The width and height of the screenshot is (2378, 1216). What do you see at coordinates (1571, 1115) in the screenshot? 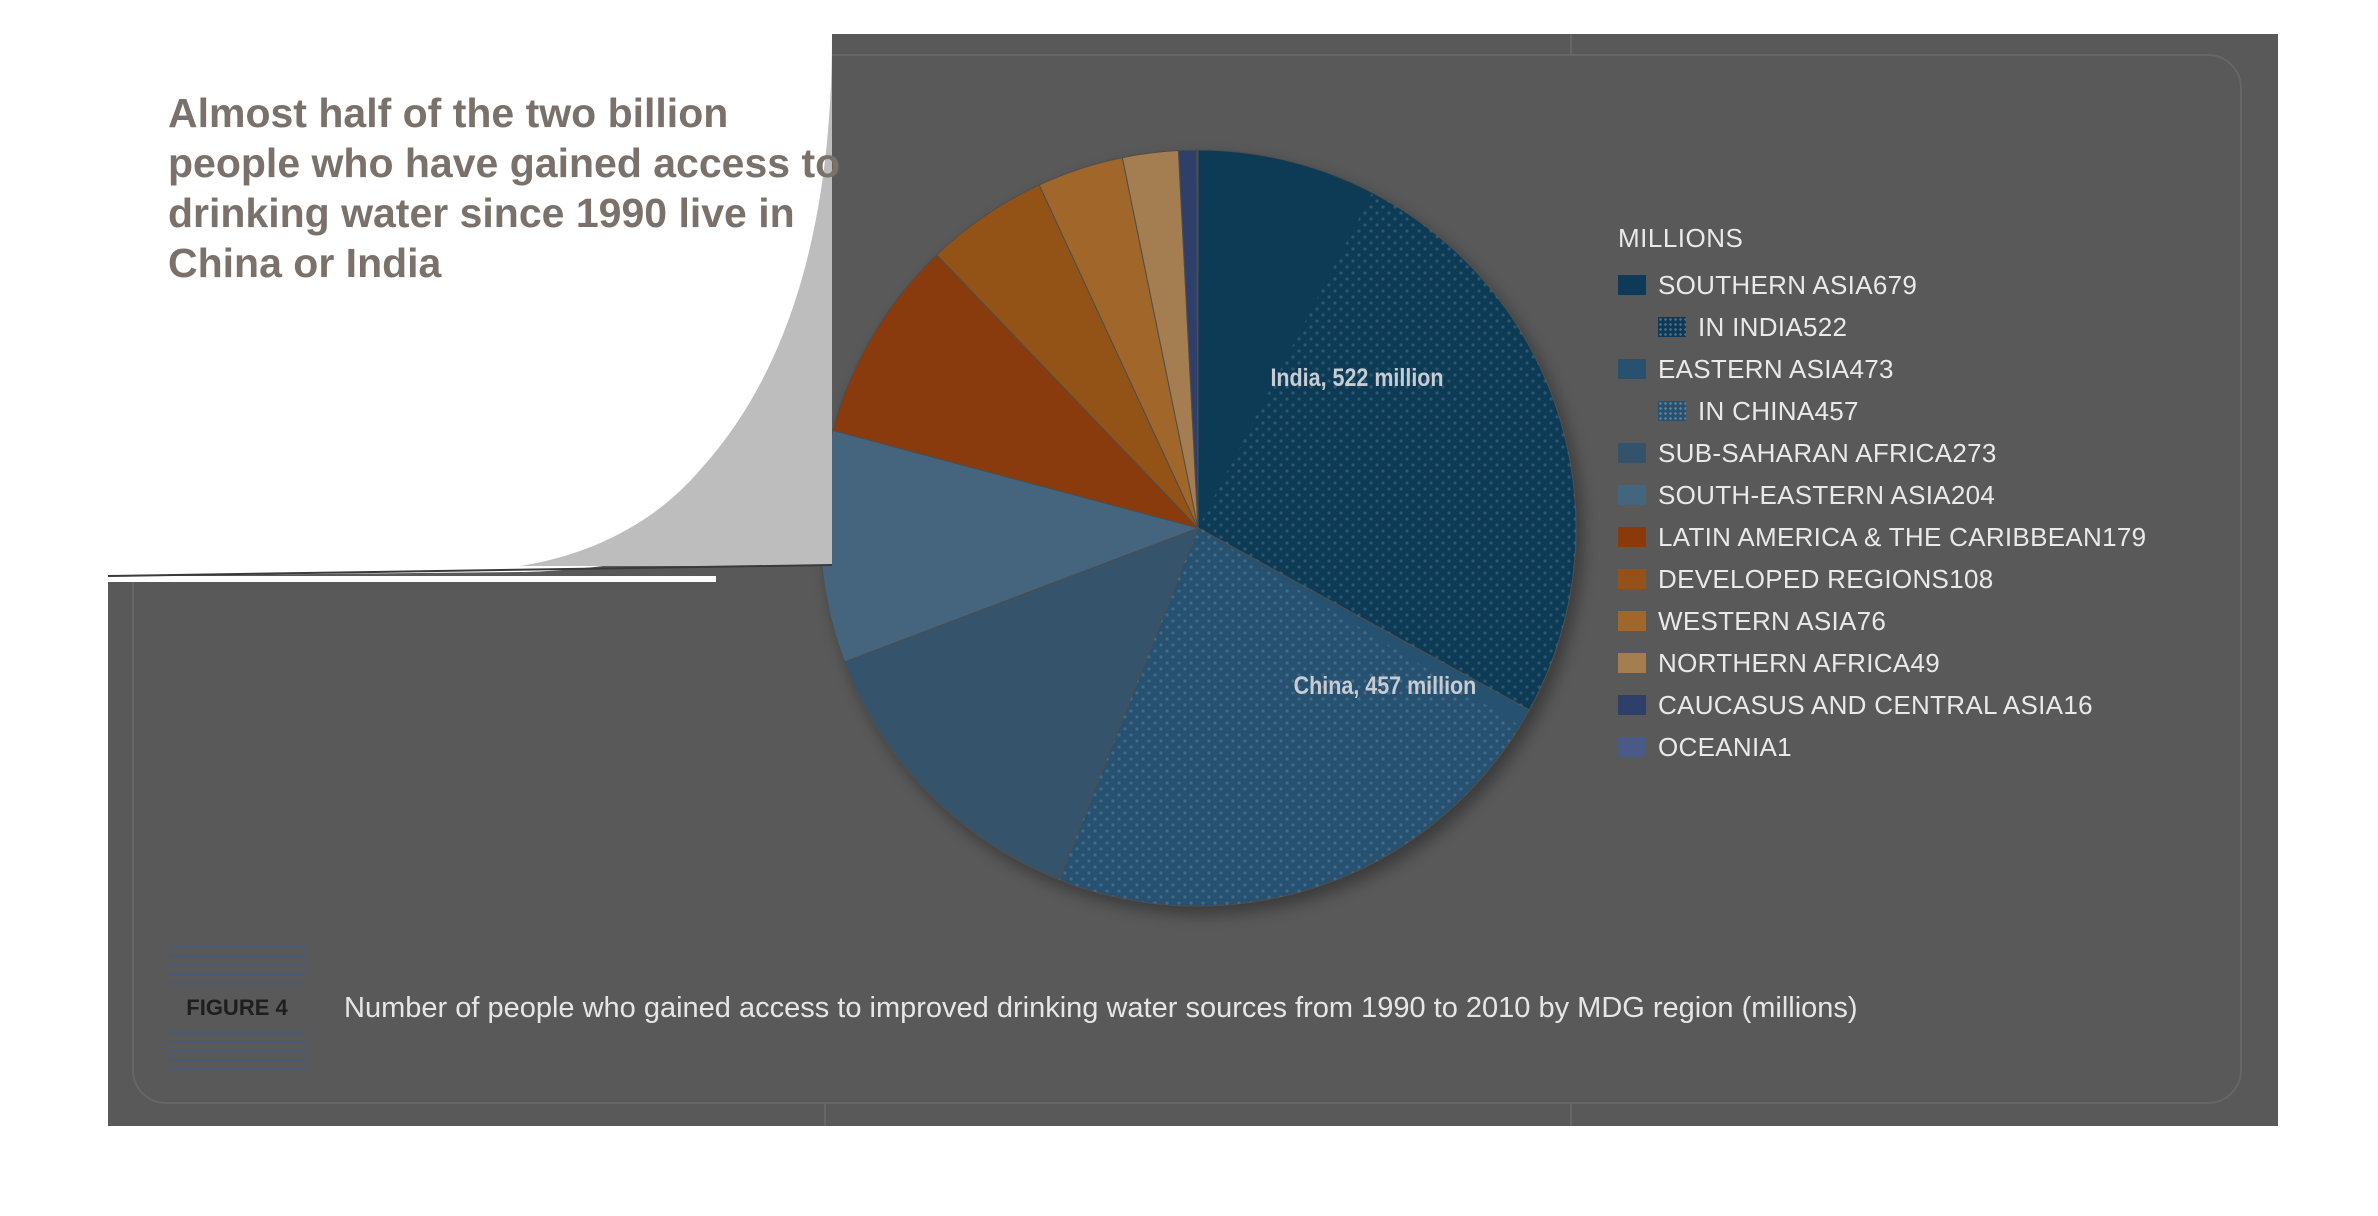
I see `panel-divider-right-bottom` at bounding box center [1571, 1115].